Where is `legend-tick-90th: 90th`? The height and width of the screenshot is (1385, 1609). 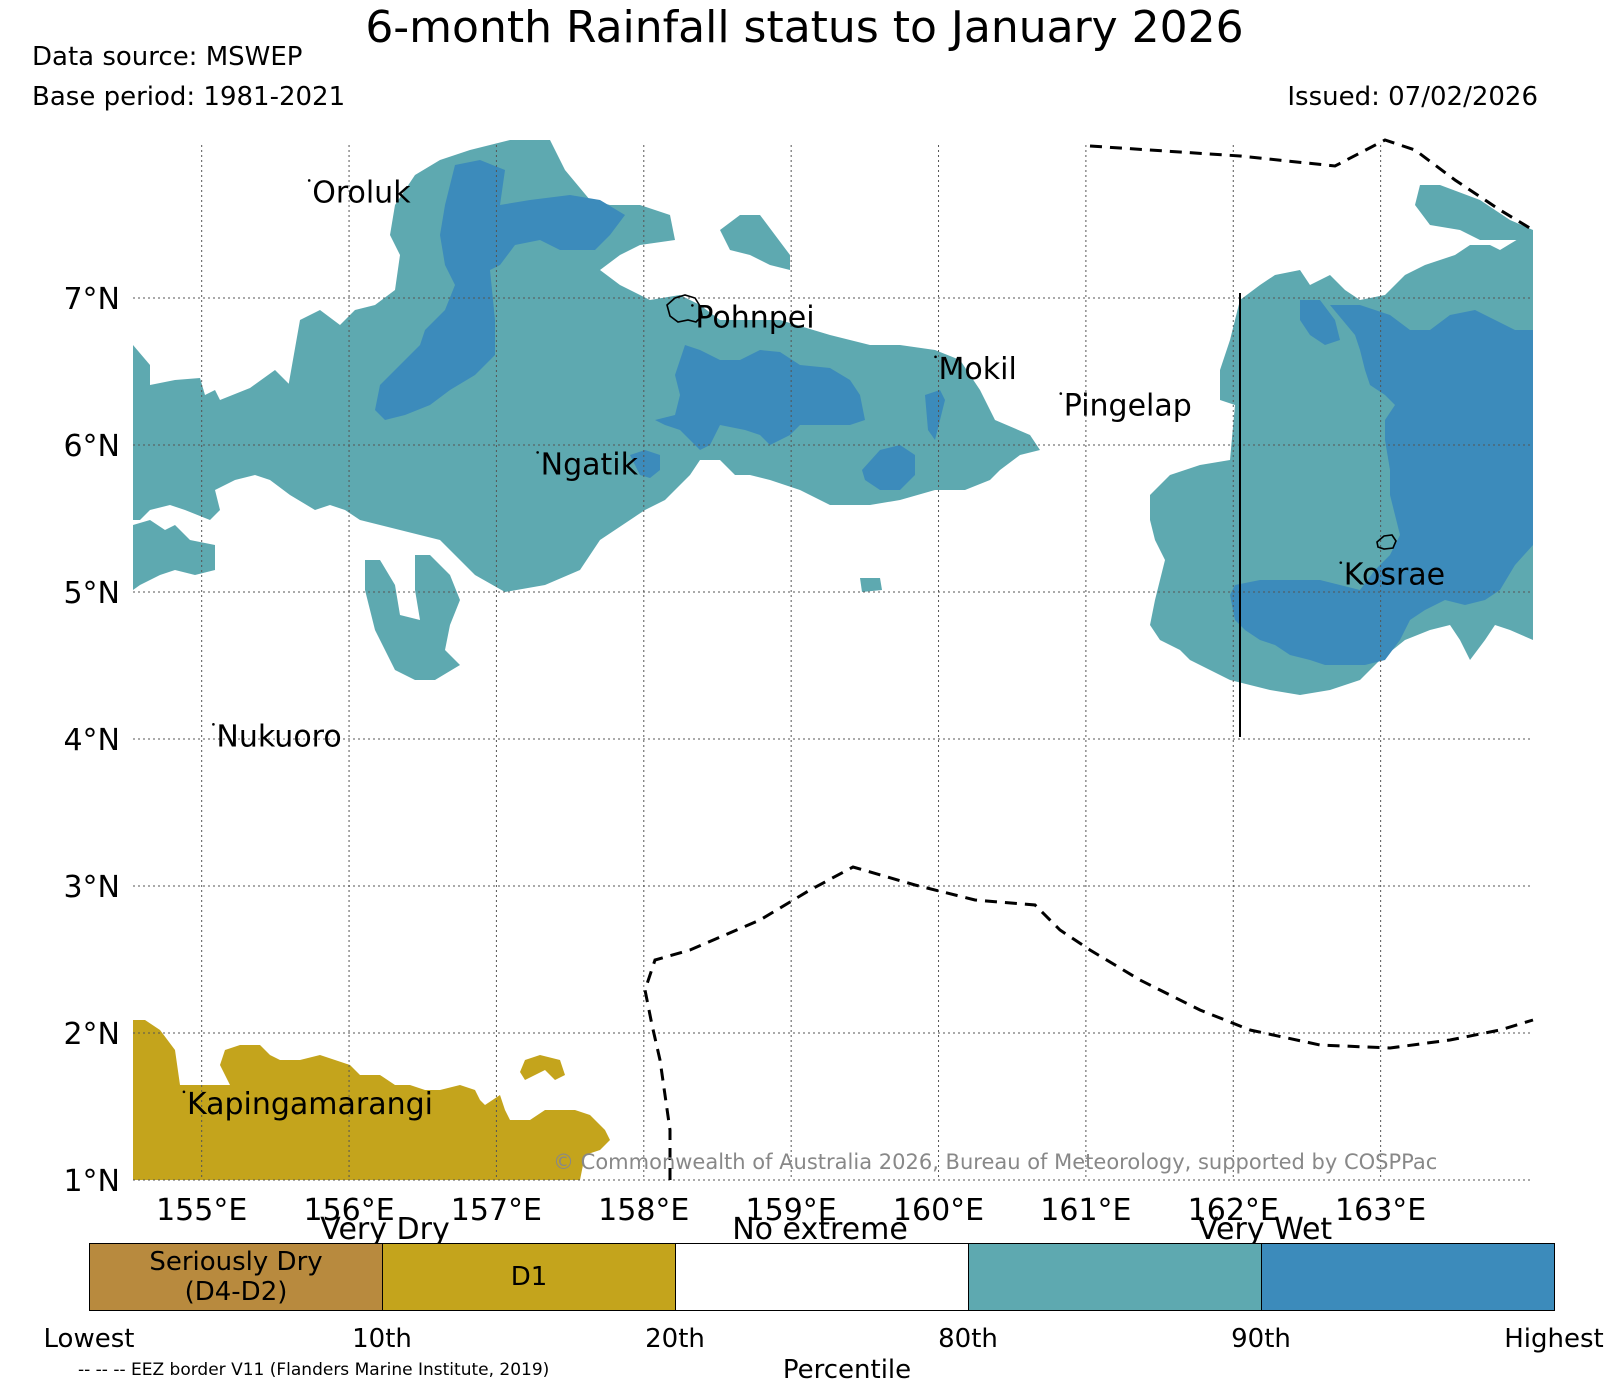
legend-tick-90th: 90th is located at coordinates (1261, 1339).